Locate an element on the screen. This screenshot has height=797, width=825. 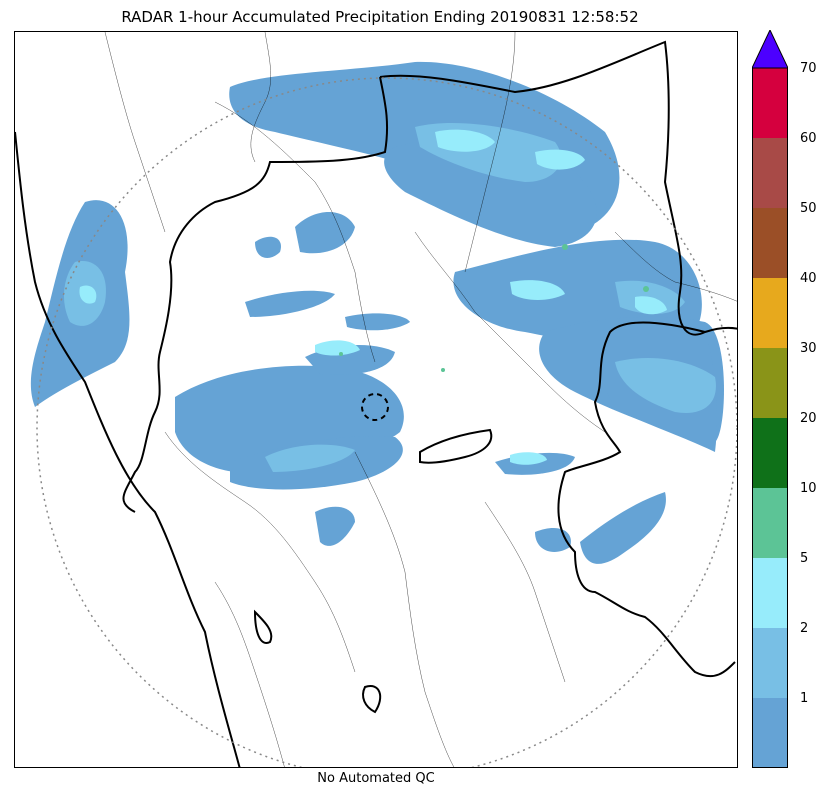
colorbar-tick-label: 70 is located at coordinates (808, 68).